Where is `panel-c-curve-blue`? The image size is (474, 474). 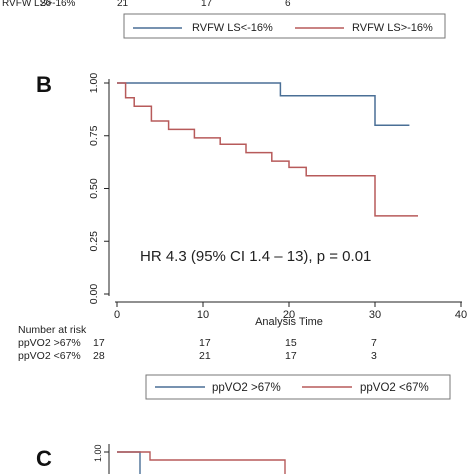 panel-c-curve-blue is located at coordinates (129, 462).